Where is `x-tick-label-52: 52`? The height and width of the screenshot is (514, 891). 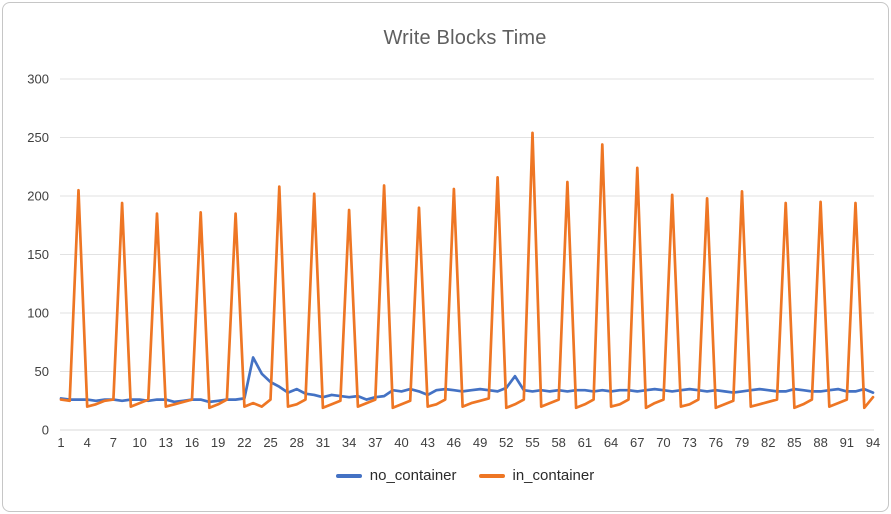 x-tick-label-52: 52 is located at coordinates (506, 442).